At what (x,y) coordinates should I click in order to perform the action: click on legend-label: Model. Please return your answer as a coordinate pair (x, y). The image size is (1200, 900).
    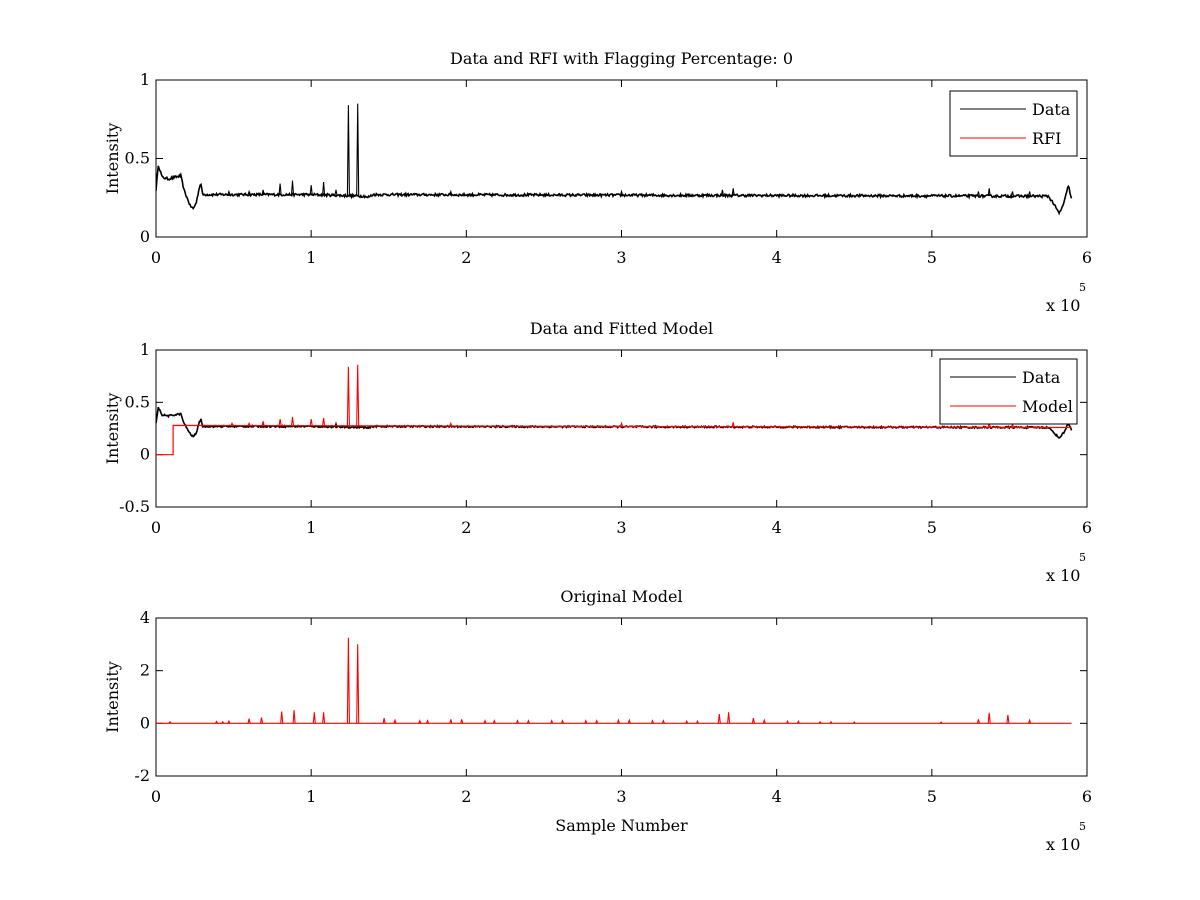
    Looking at the image, I should click on (1047, 406).